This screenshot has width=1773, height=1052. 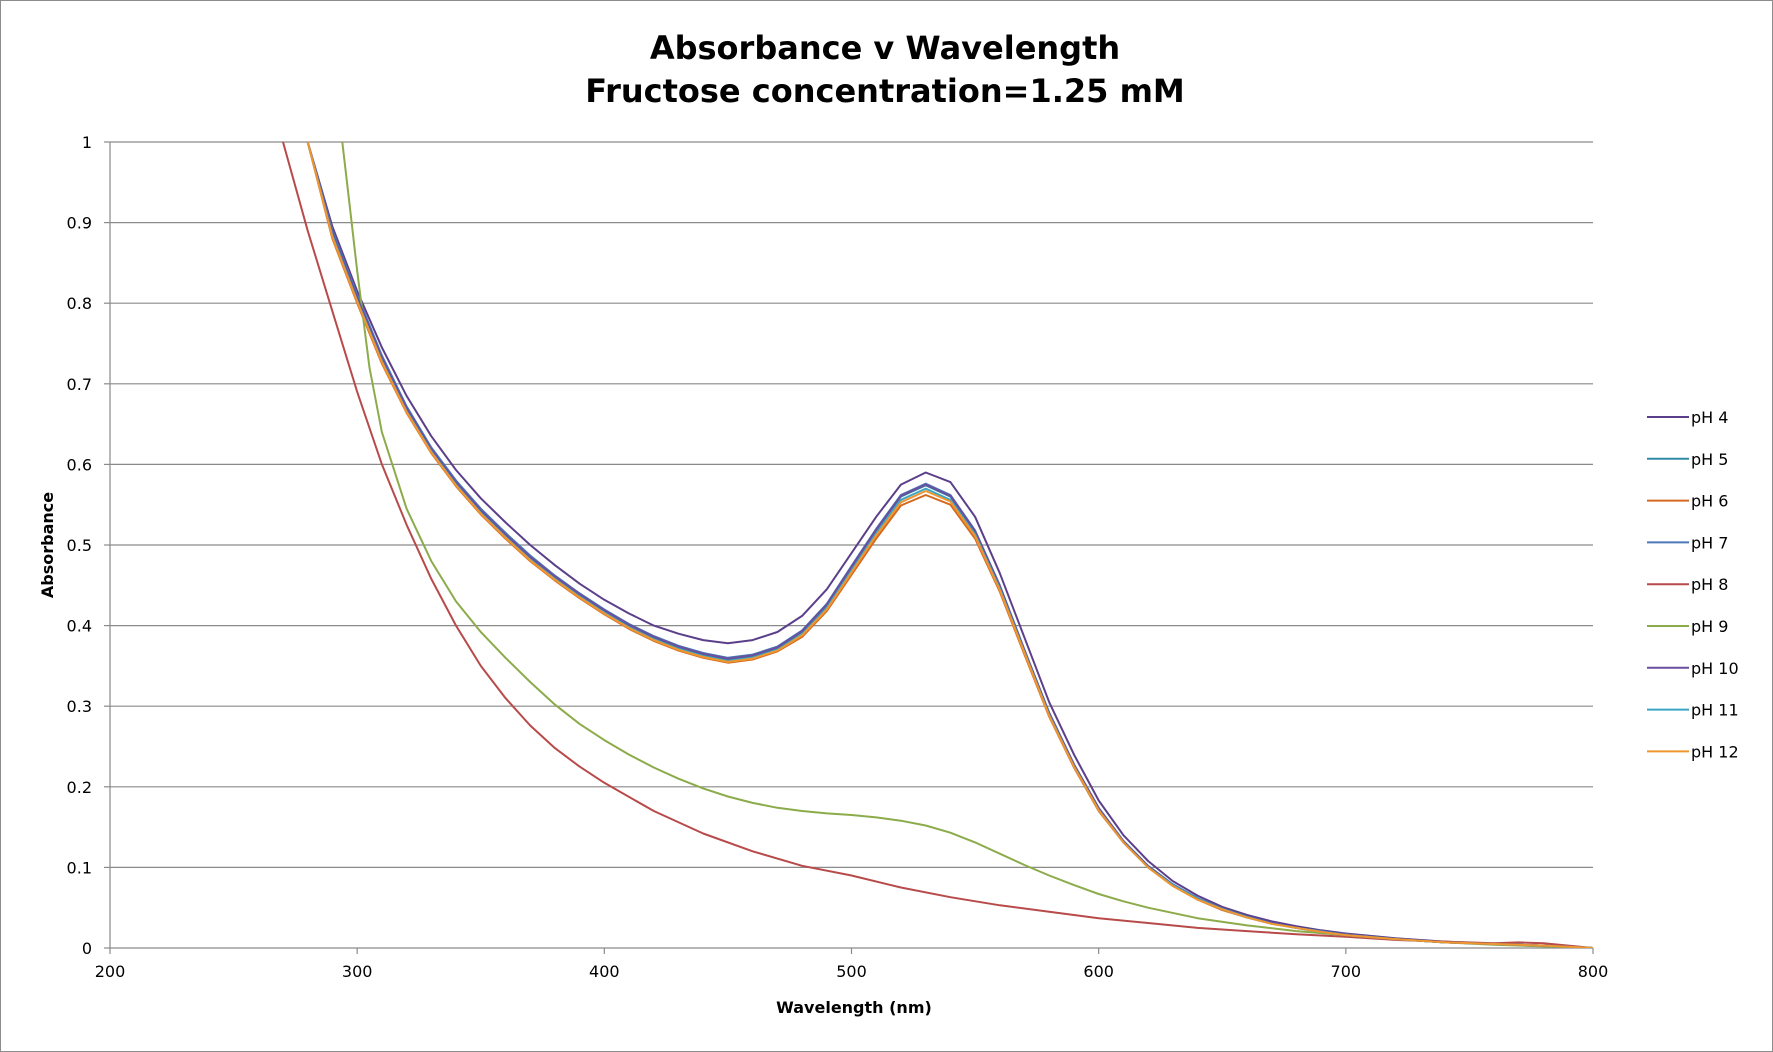 I want to click on legend-label-ph-9: pH 9, so click(x=1709, y=626).